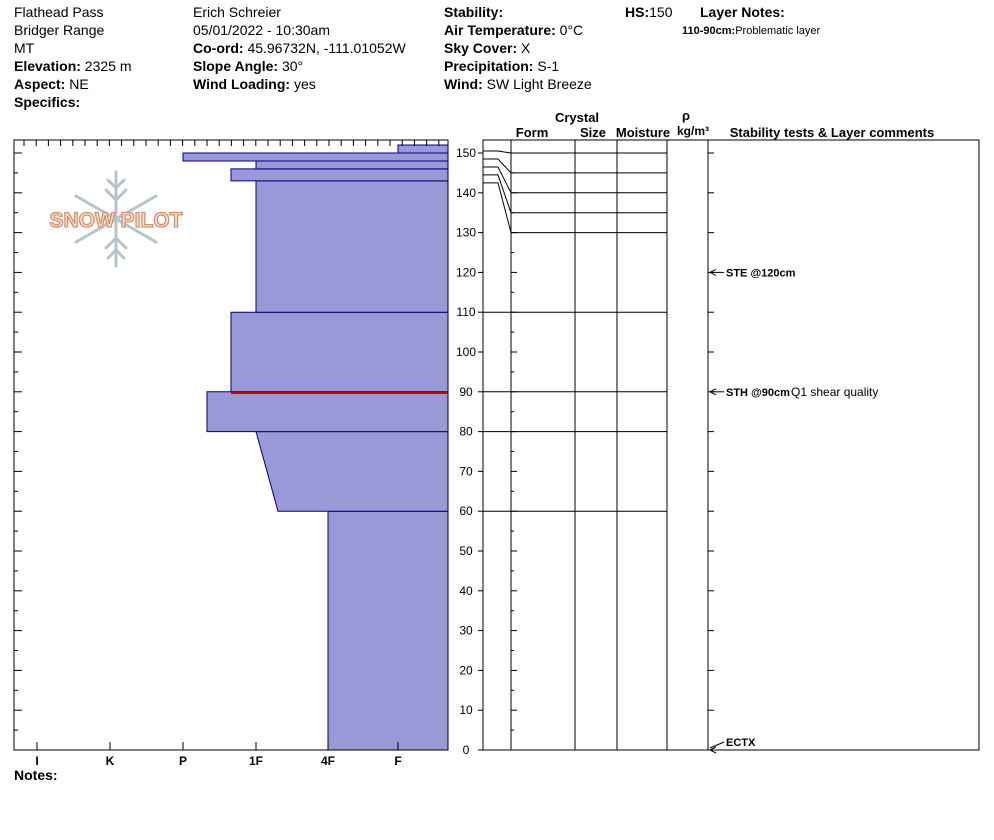 The image size is (994, 840). Describe the element at coordinates (51, 84) in the screenshot. I see `aspect-row: Aspect: NE` at that location.